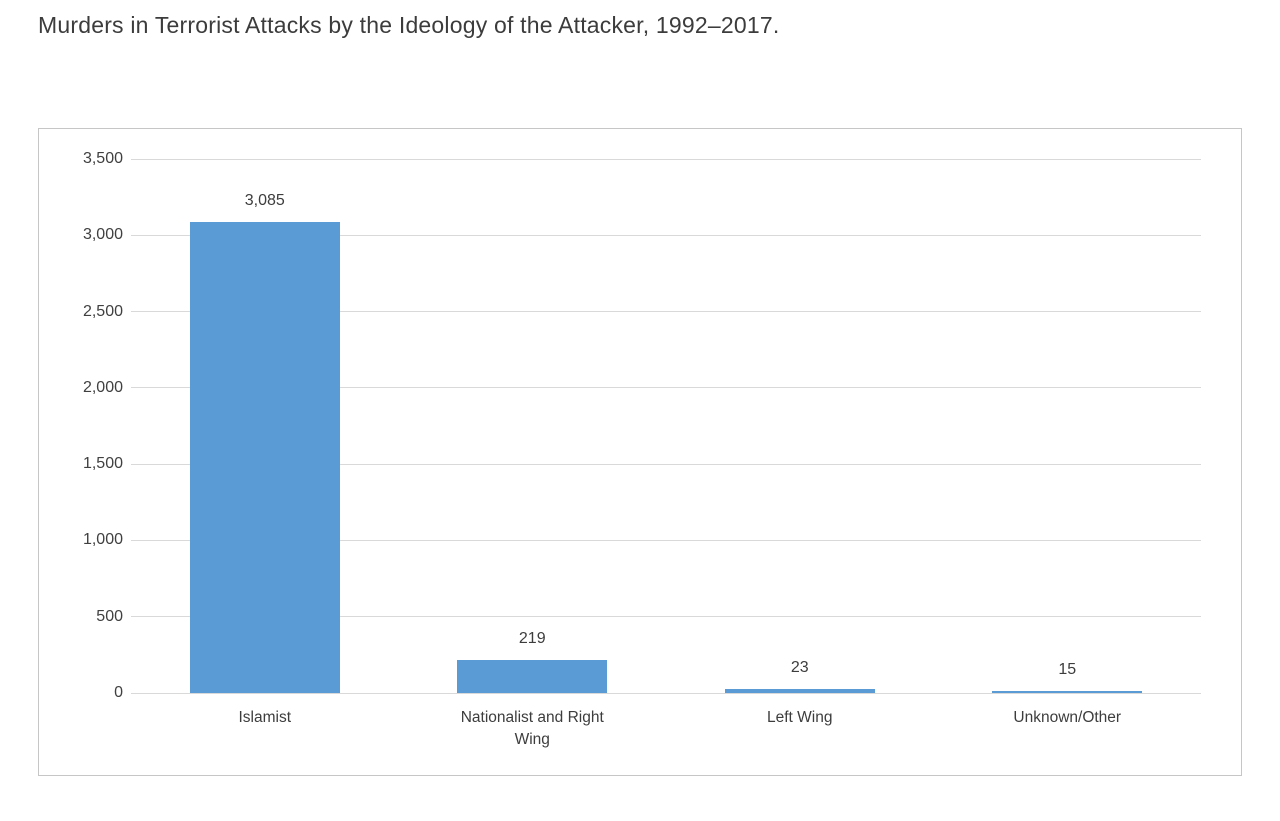 The height and width of the screenshot is (821, 1280). Describe the element at coordinates (1067, 669) in the screenshot. I see `bar-value-label: 15` at that location.